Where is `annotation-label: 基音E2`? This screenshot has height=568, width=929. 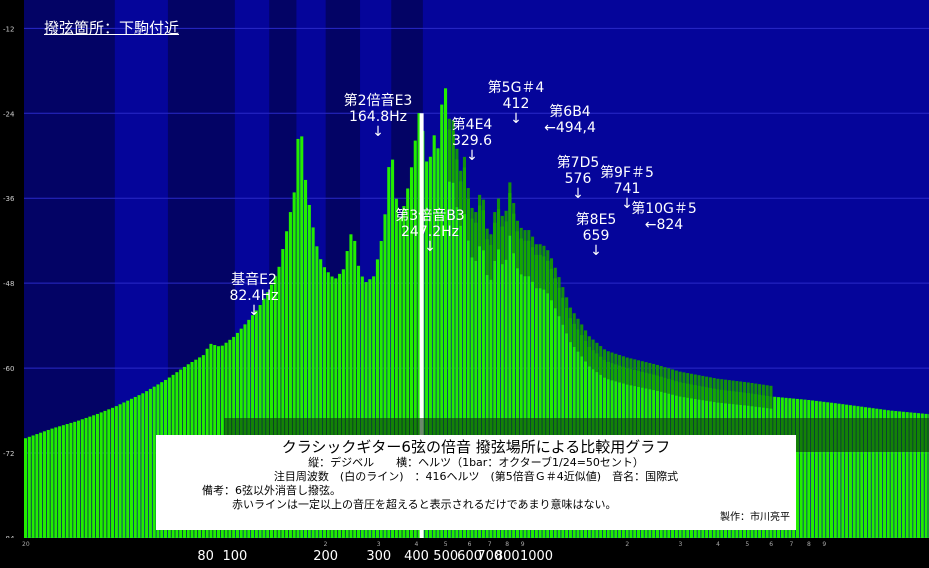
annotation-label: 基音E2 is located at coordinates (254, 280).